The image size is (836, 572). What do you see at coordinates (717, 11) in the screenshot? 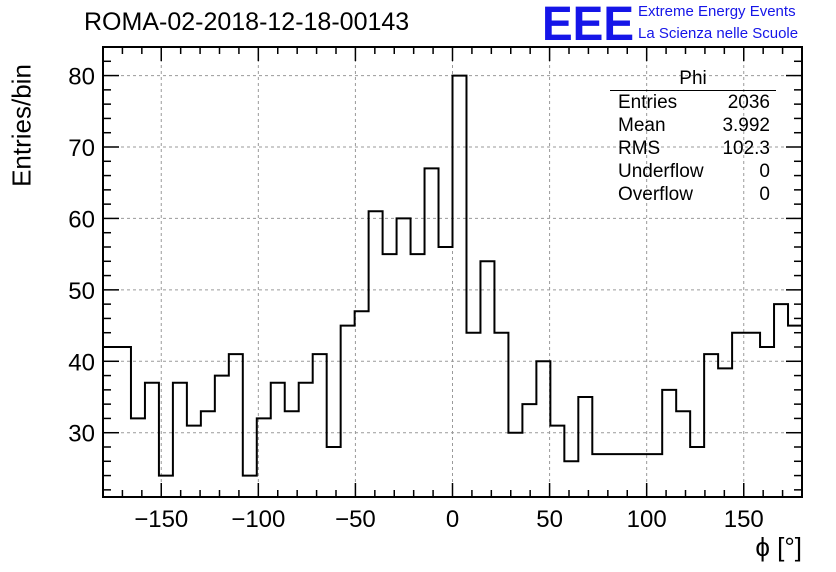
I see `logo-caption-line1: Extreme Energy Events` at bounding box center [717, 11].